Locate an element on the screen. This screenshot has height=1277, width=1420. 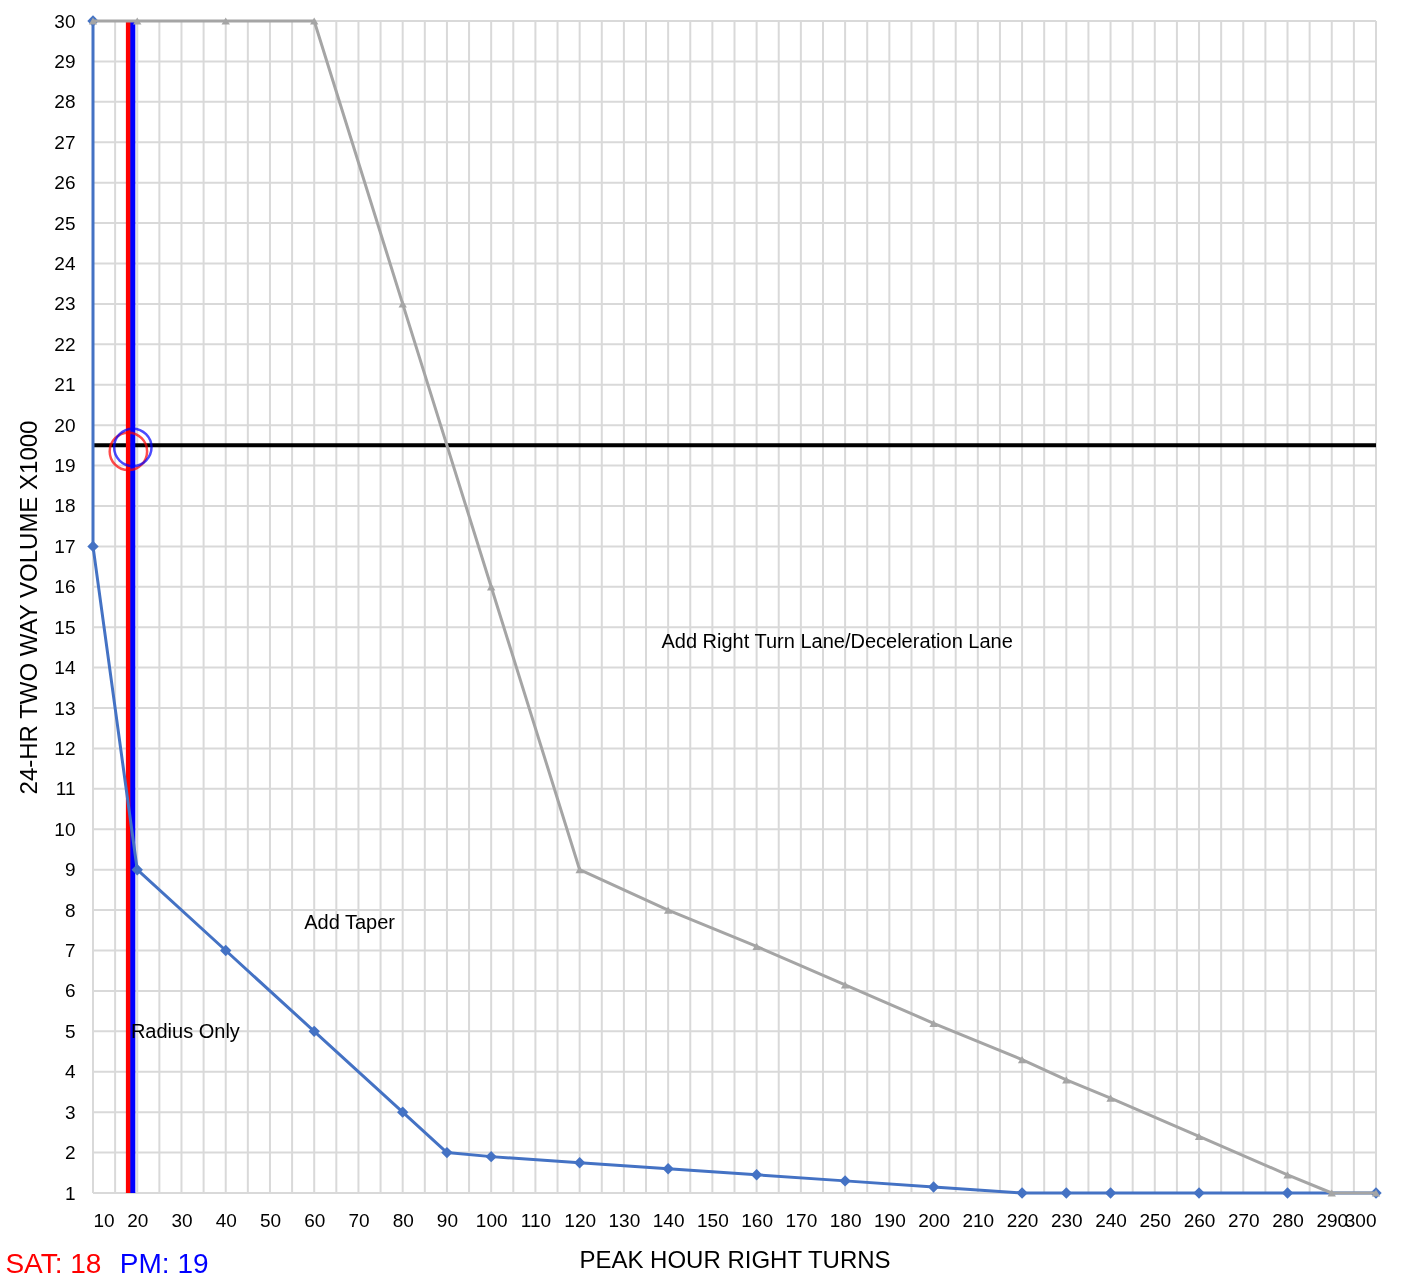
x-tick-label: 270 is located at coordinates (1243, 1220).